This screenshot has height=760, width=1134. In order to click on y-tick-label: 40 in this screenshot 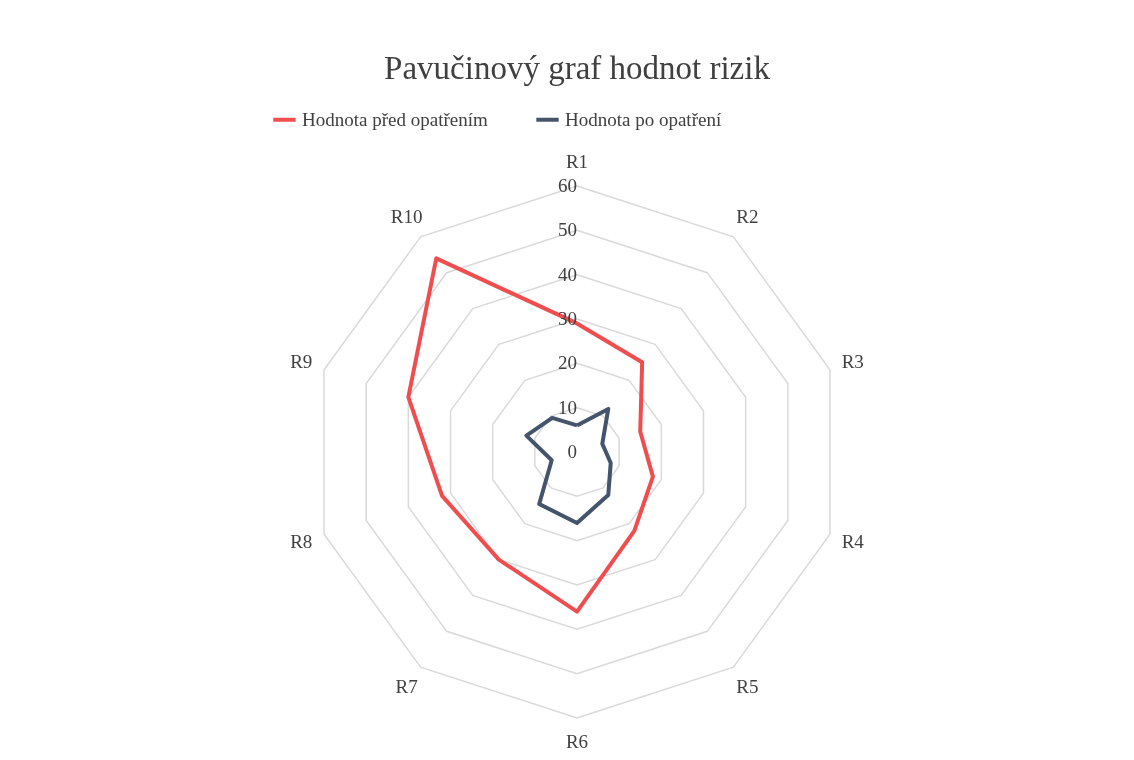, I will do `click(567, 274)`.